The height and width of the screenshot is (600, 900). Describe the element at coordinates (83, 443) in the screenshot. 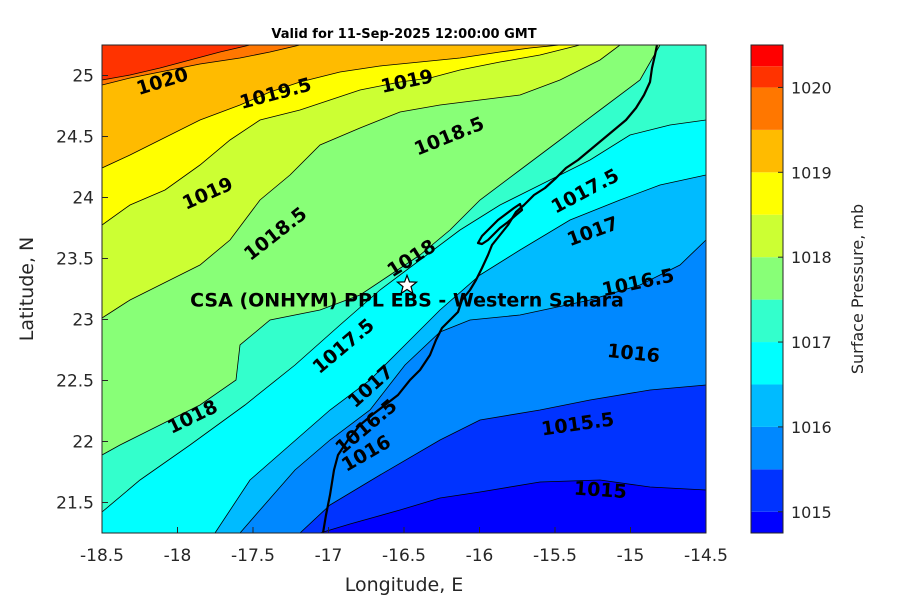

I see `y-tick-label: 22` at that location.